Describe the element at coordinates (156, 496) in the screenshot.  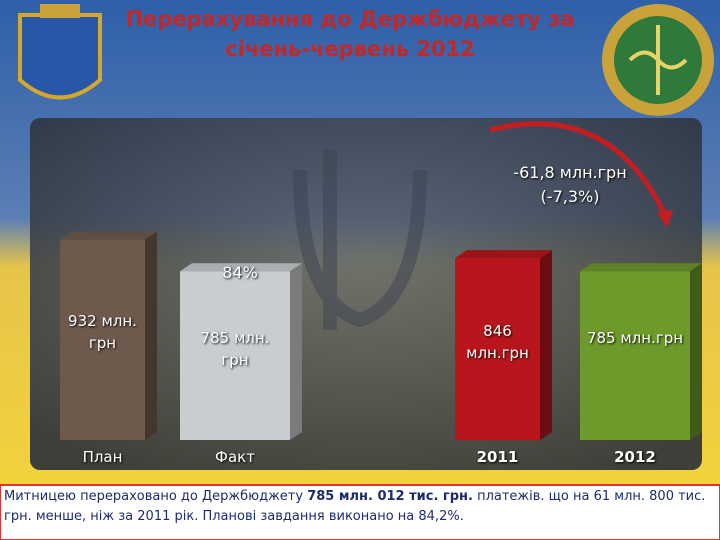
I see `footer-text: Митницею перераховано до Держбюджету` at that location.